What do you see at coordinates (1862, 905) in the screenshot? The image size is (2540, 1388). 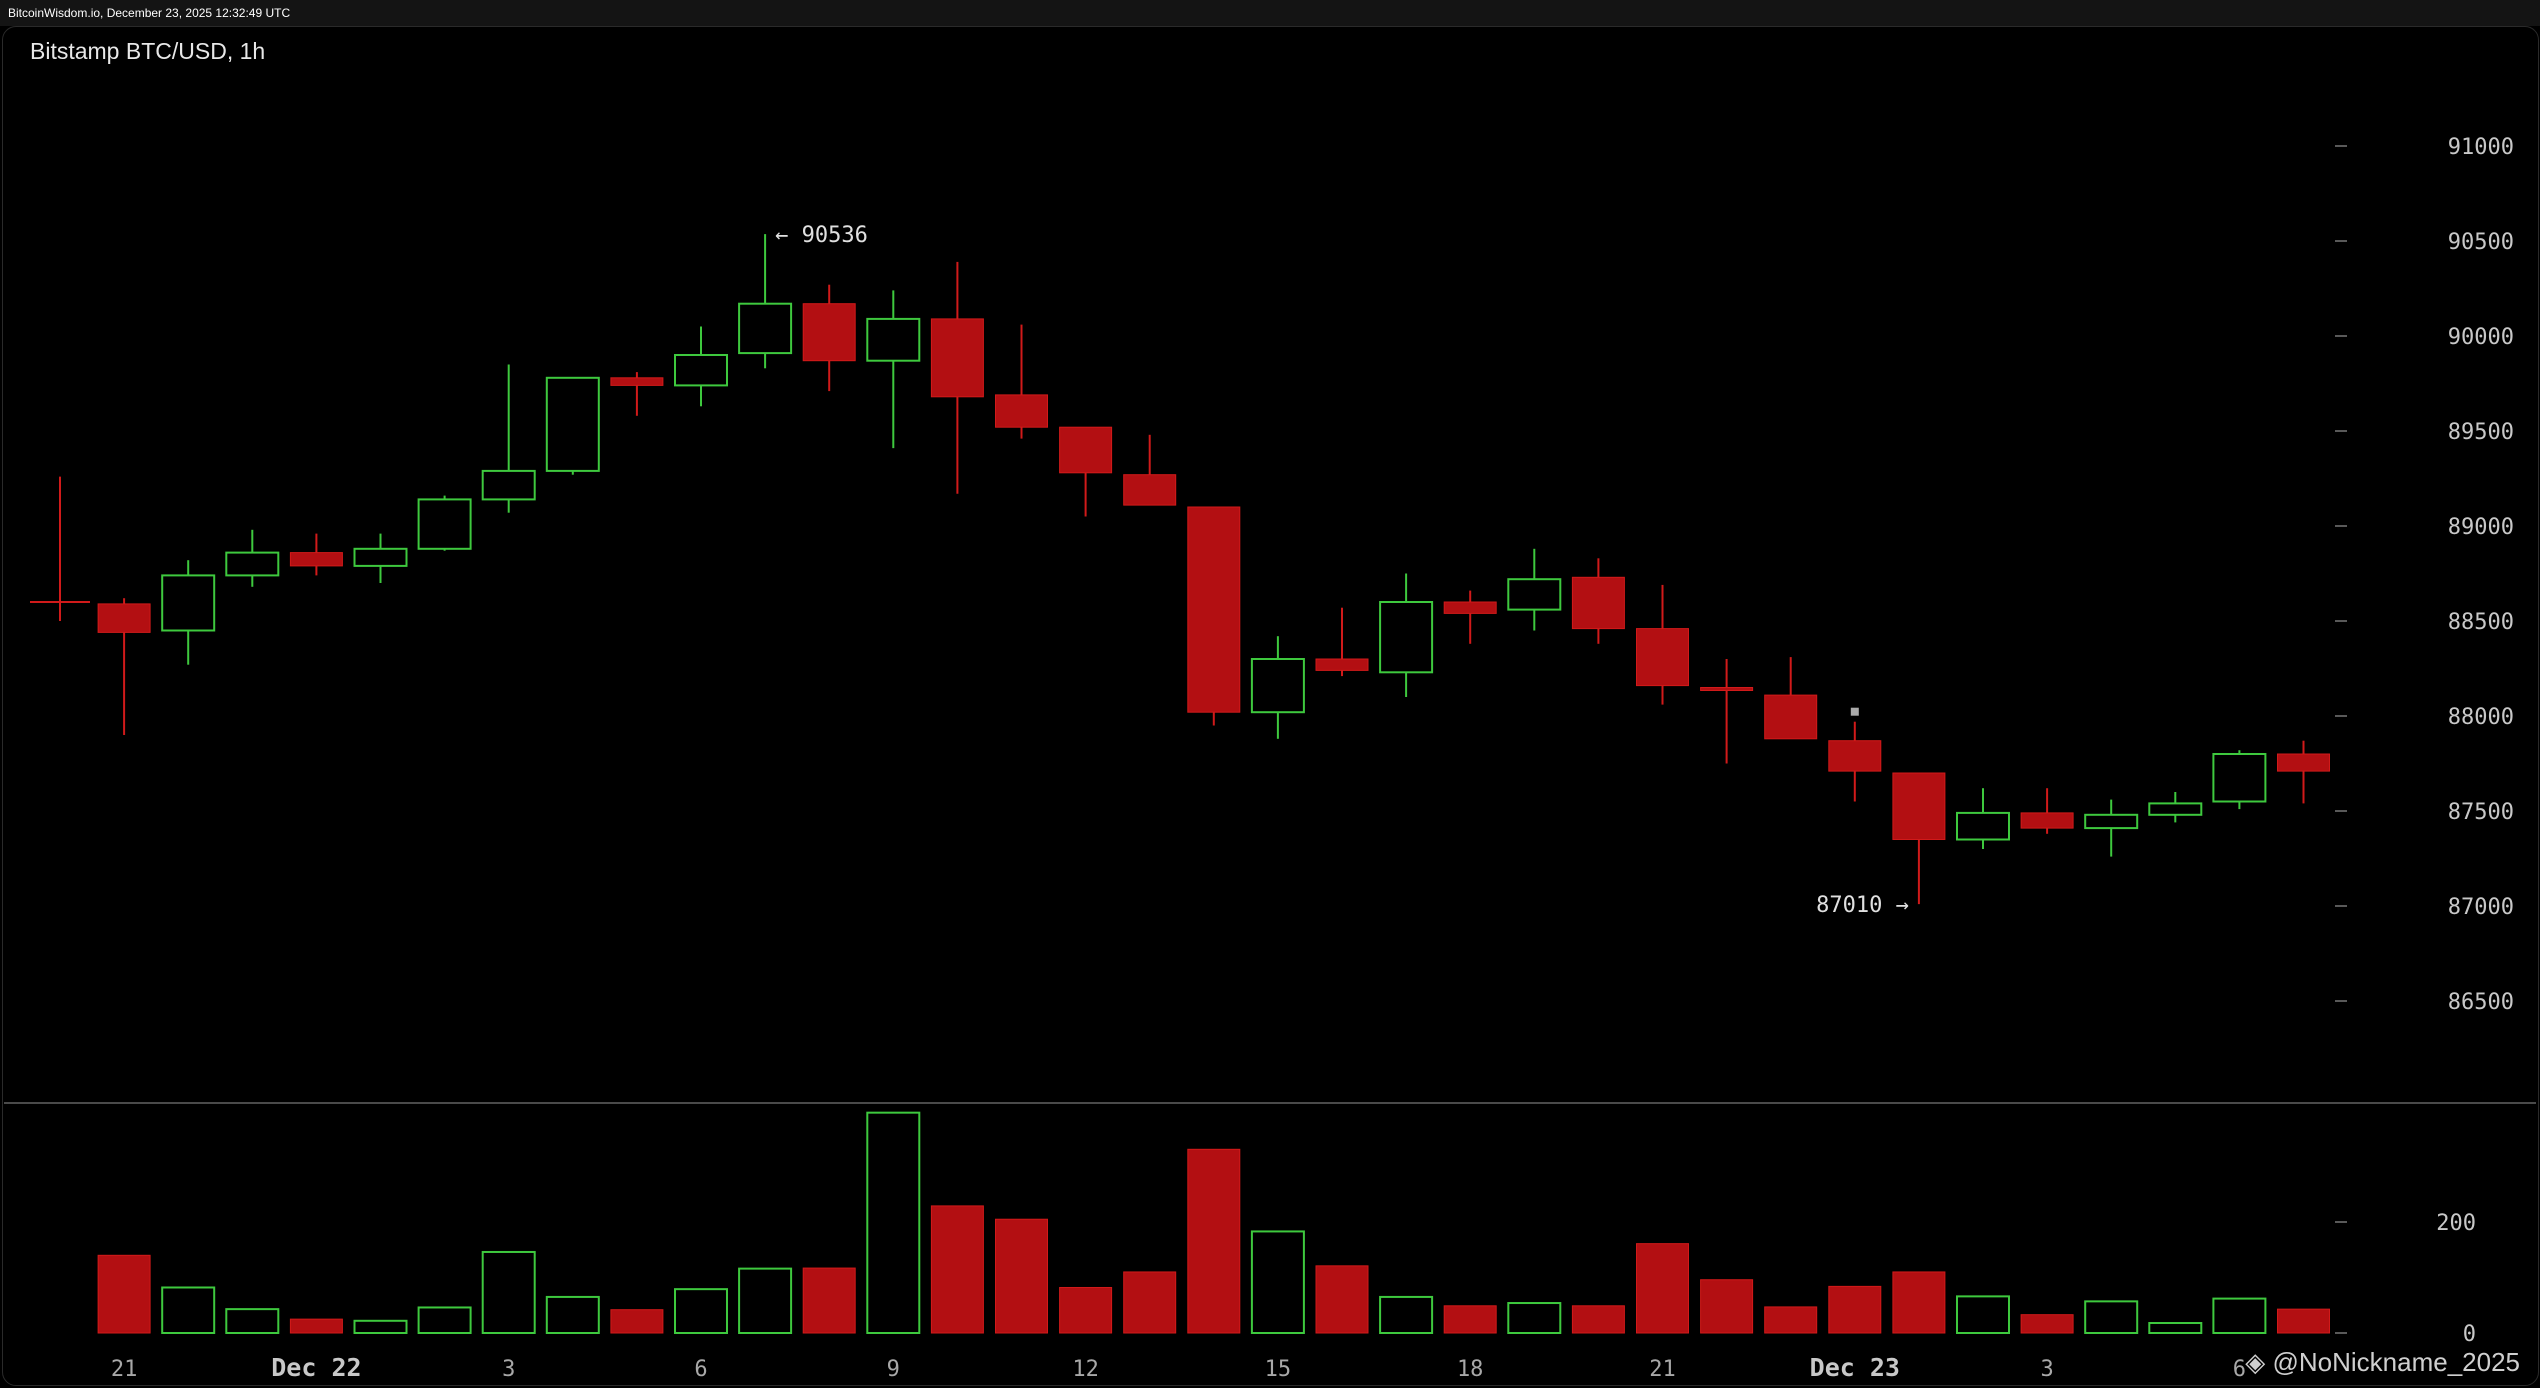 I see `extreme-price-label: 87010 →` at bounding box center [1862, 905].